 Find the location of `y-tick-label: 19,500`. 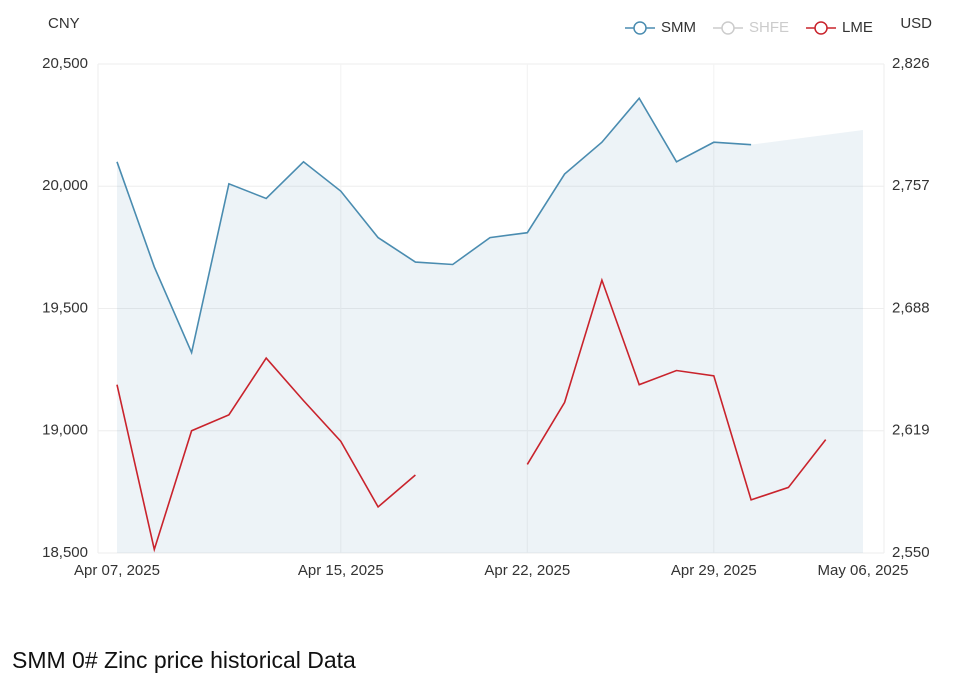

y-tick-label: 19,500 is located at coordinates (65, 307).